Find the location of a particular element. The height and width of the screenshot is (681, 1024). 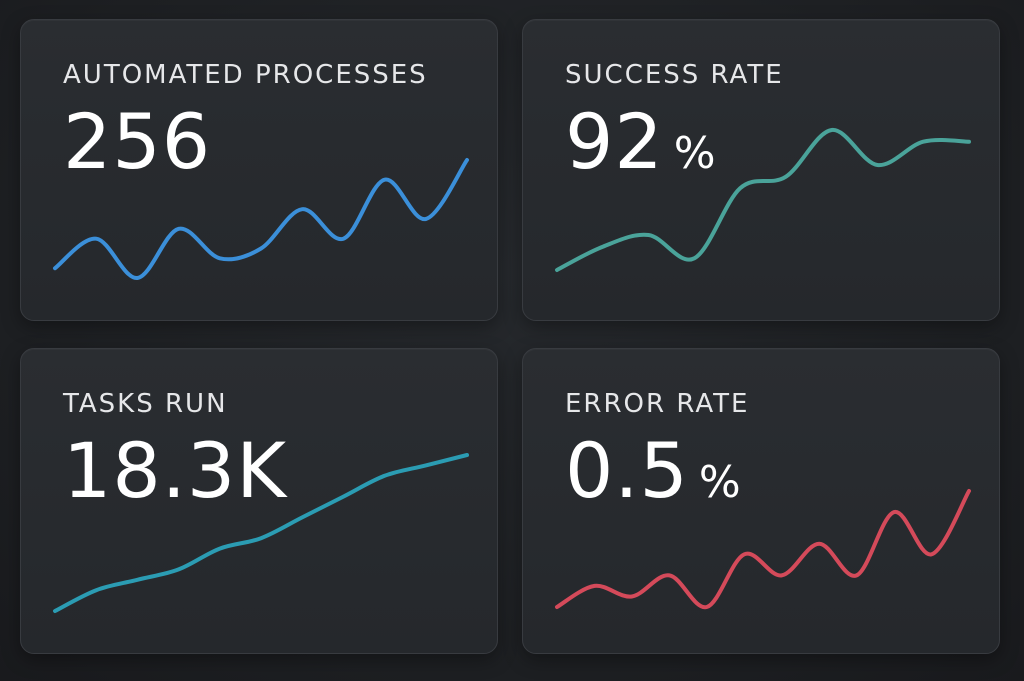

value-number: 0.5 is located at coordinates (627, 470).